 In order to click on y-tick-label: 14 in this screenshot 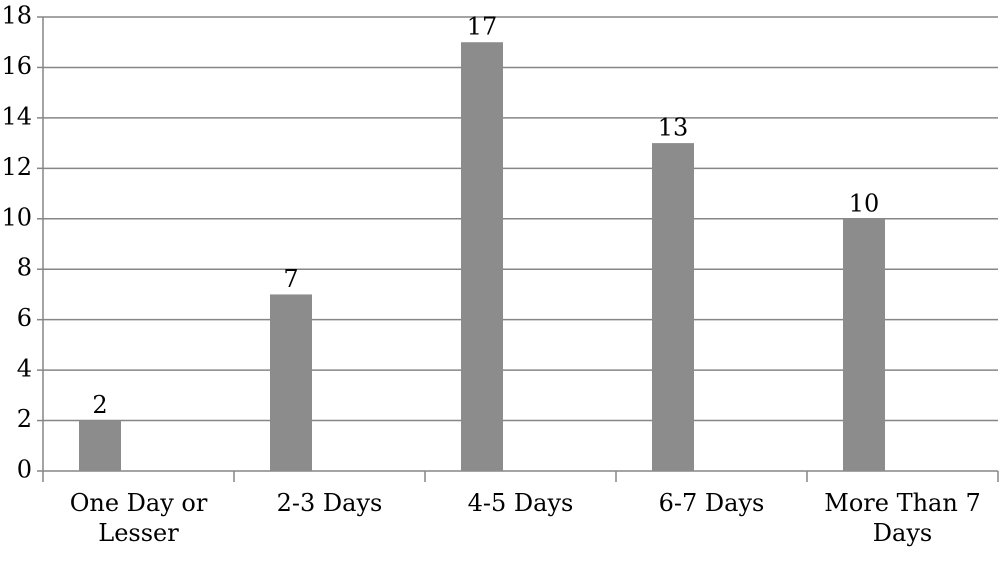, I will do `click(16, 116)`.